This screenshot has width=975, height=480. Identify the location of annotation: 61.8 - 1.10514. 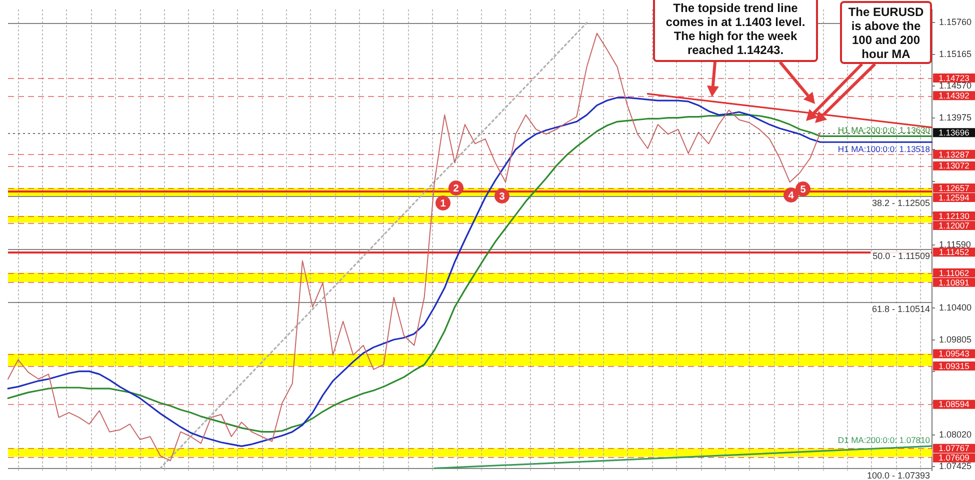
(901, 309).